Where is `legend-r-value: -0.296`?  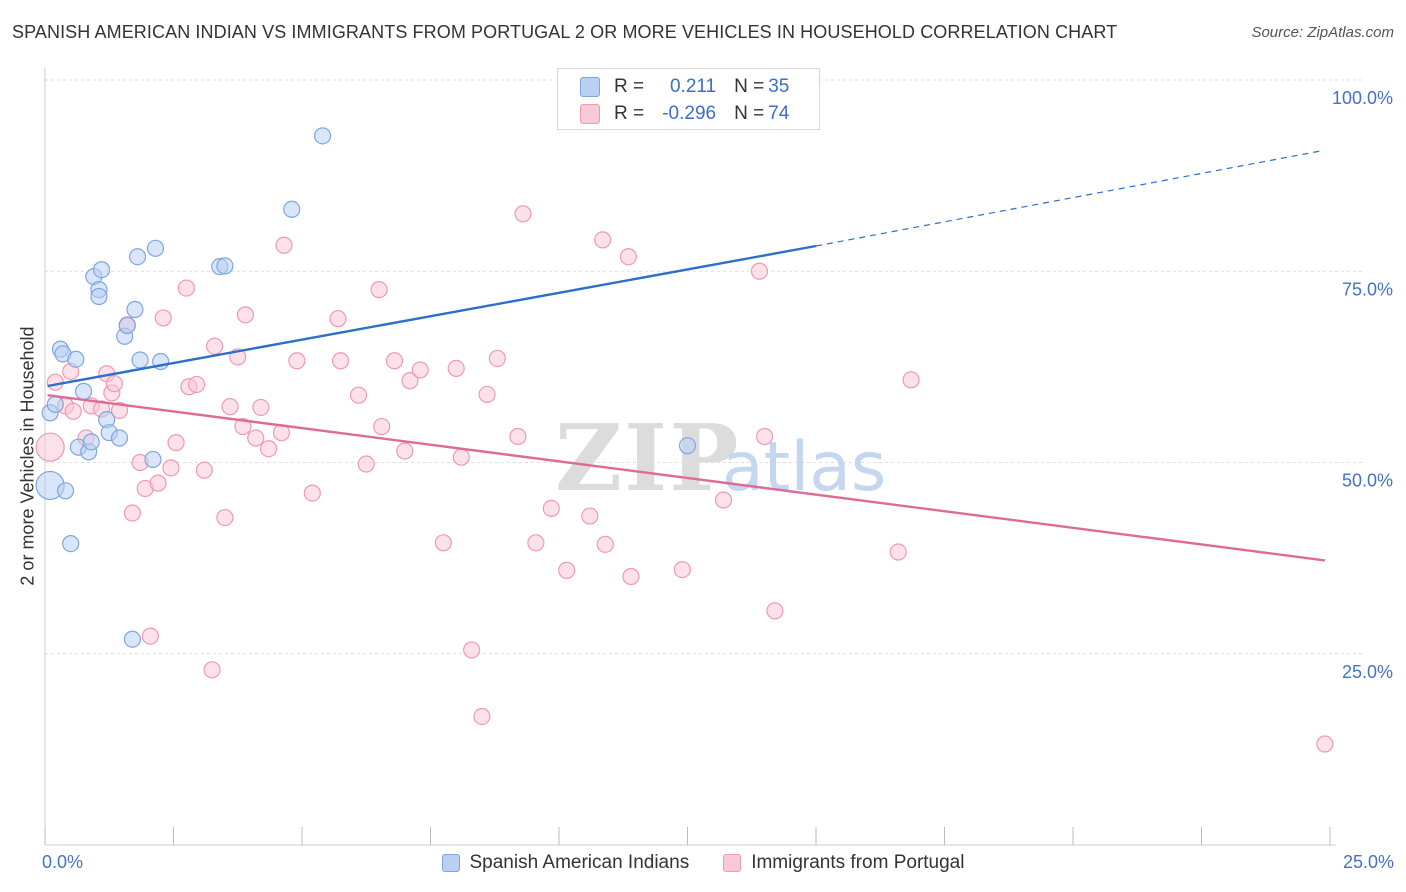 legend-r-value: -0.296 is located at coordinates (689, 113).